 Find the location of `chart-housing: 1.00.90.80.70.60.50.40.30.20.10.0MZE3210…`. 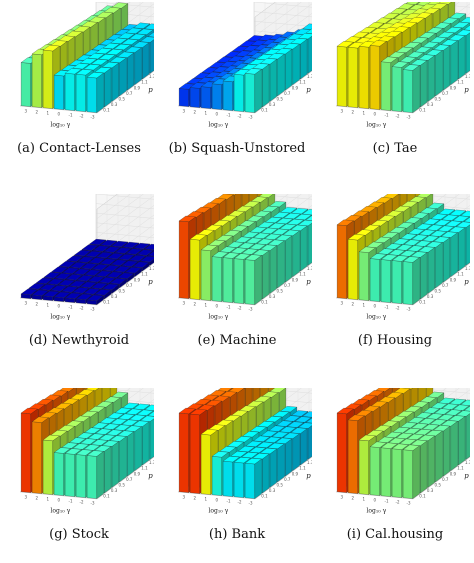

chart-housing: 1.00.90.80.70.60.50.40.30.20.10.0MZE3210… is located at coordinates (395, 270).